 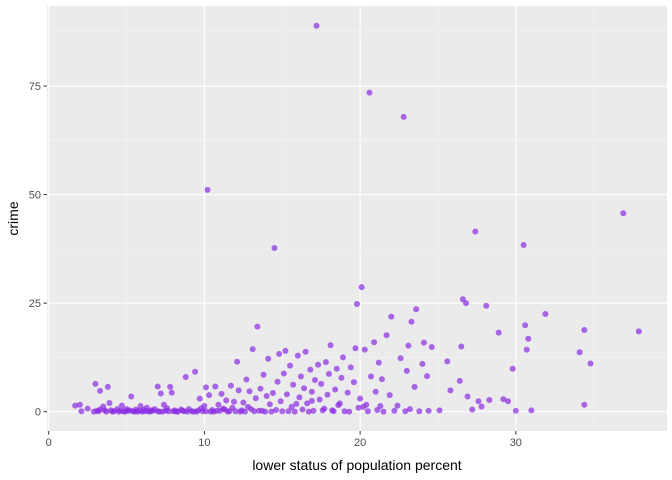 I want to click on y-axis-ticks: 0 25 50 75, so click(x=38, y=250).